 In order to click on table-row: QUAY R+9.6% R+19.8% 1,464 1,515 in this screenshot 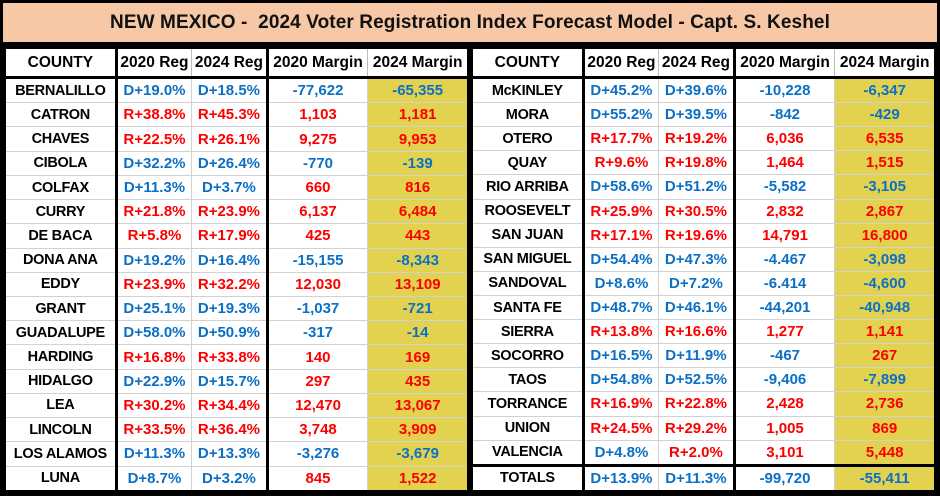, I will do `click(703, 163)`.